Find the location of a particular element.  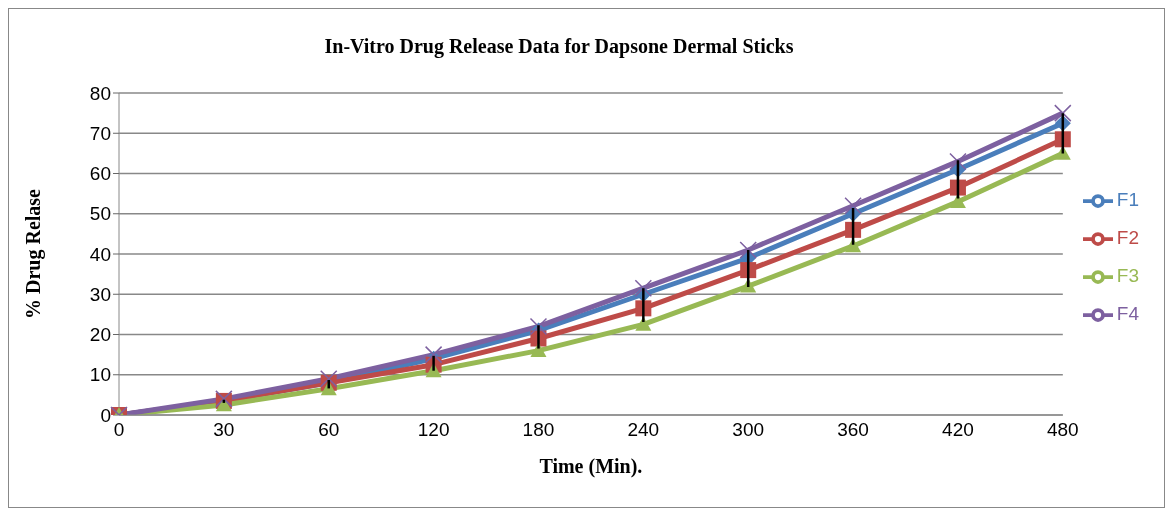

x-tick-label: 480 is located at coordinates (1062, 430).